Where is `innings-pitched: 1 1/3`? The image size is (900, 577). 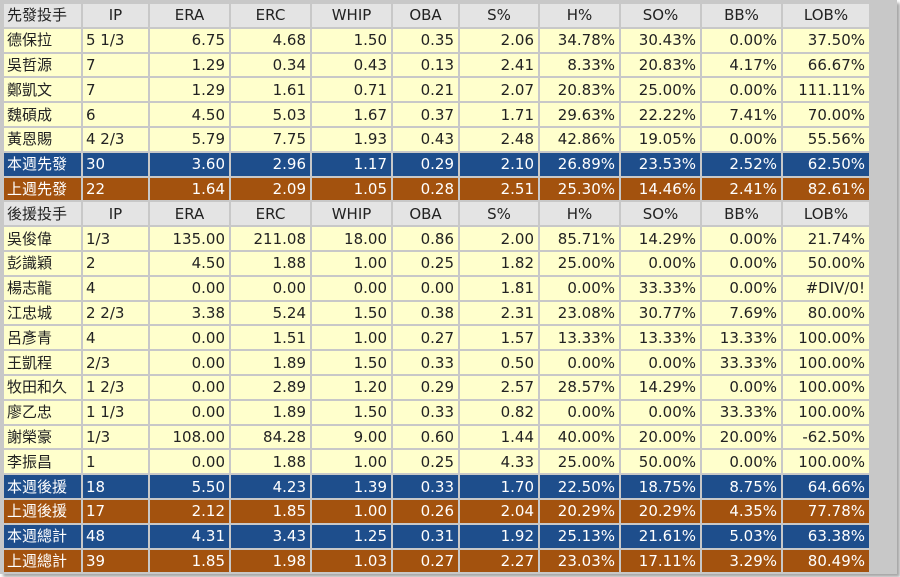 innings-pitched: 1 1/3 is located at coordinates (115, 412).